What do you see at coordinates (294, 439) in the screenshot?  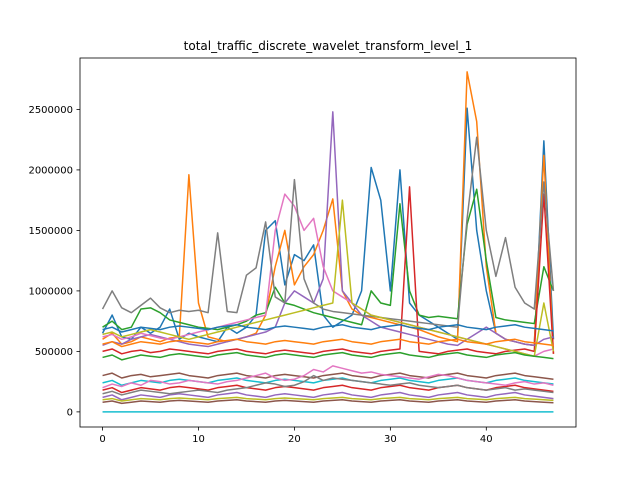 I see `x-tick-label: 20` at bounding box center [294, 439].